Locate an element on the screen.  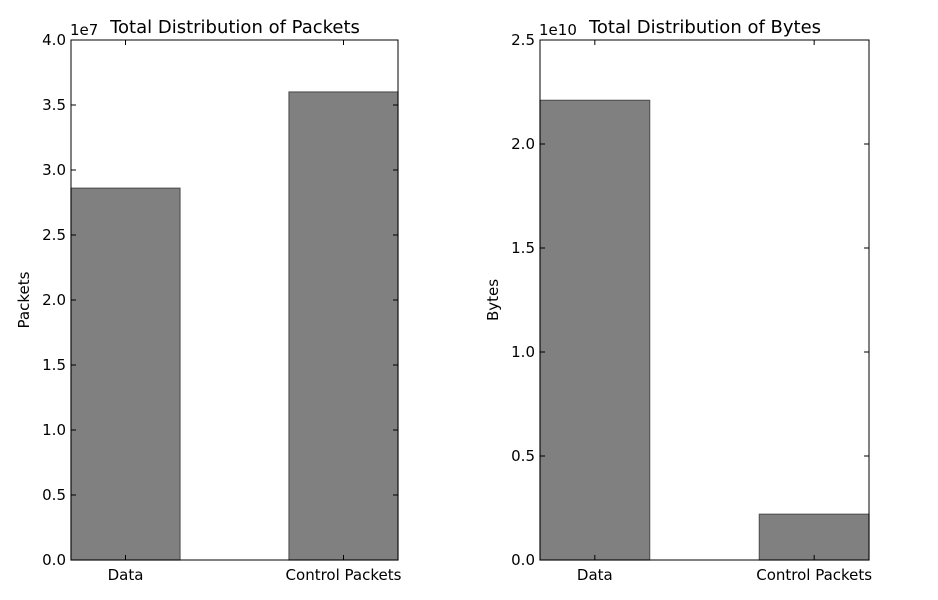
y-axis-offset-label: 1e10 is located at coordinates (558, 30).